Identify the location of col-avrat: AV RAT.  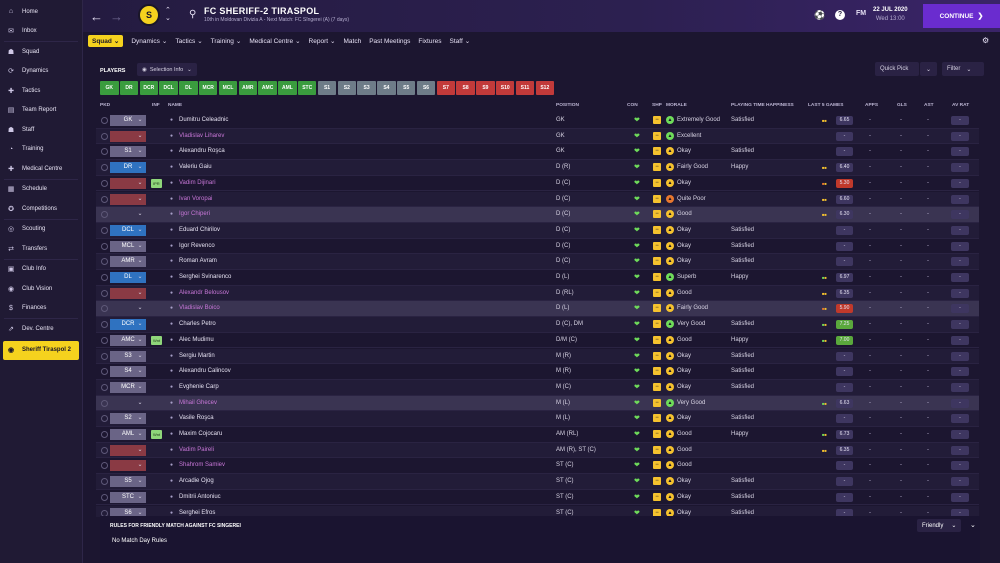
(961, 105).